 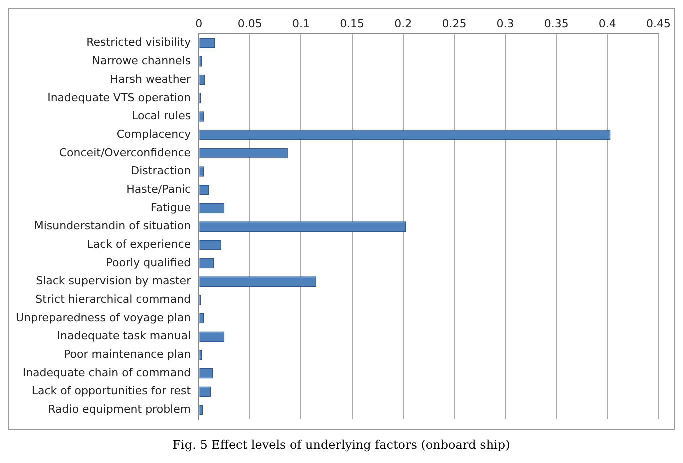 I want to click on x-tick-label: 0.35, so click(x=556, y=23).